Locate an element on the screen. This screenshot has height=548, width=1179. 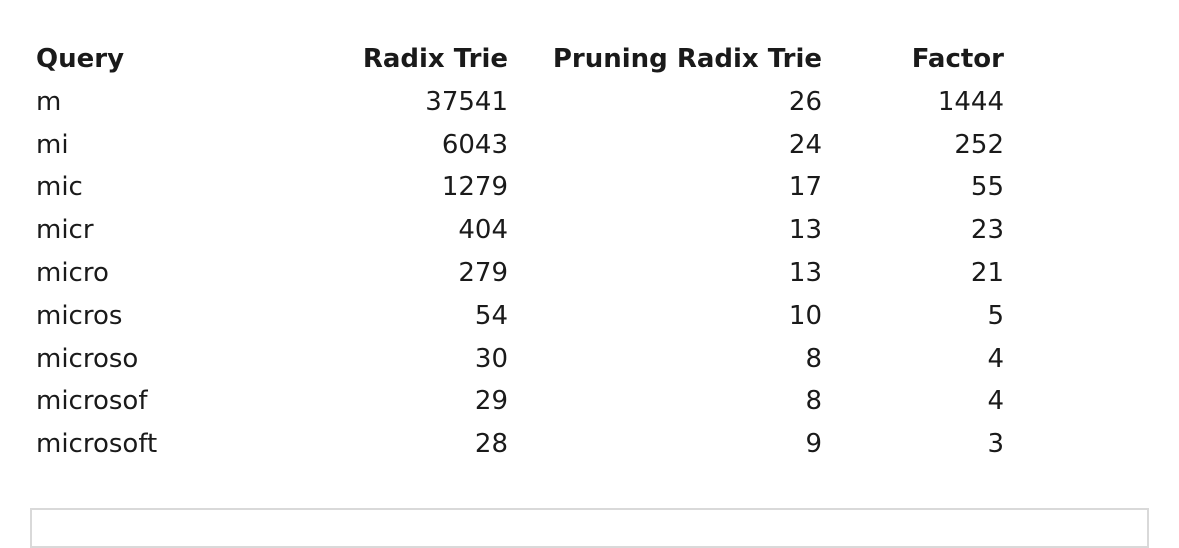
table-row: micro 279 13 21 is located at coordinates (520, 273).